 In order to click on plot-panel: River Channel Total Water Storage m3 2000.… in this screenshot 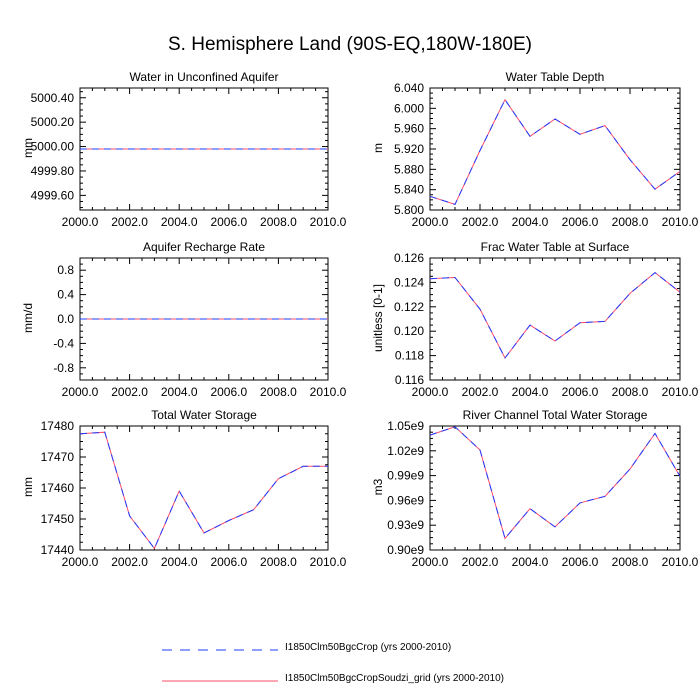, I will do `click(535, 491)`.